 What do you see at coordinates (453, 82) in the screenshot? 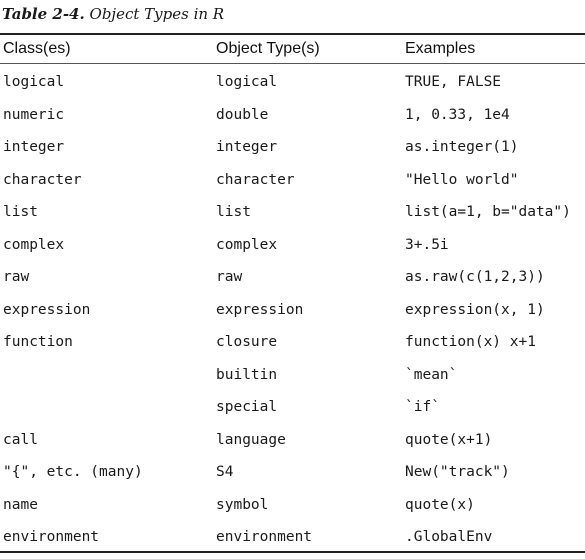
I see `cell-example: TRUE, FALSE` at bounding box center [453, 82].